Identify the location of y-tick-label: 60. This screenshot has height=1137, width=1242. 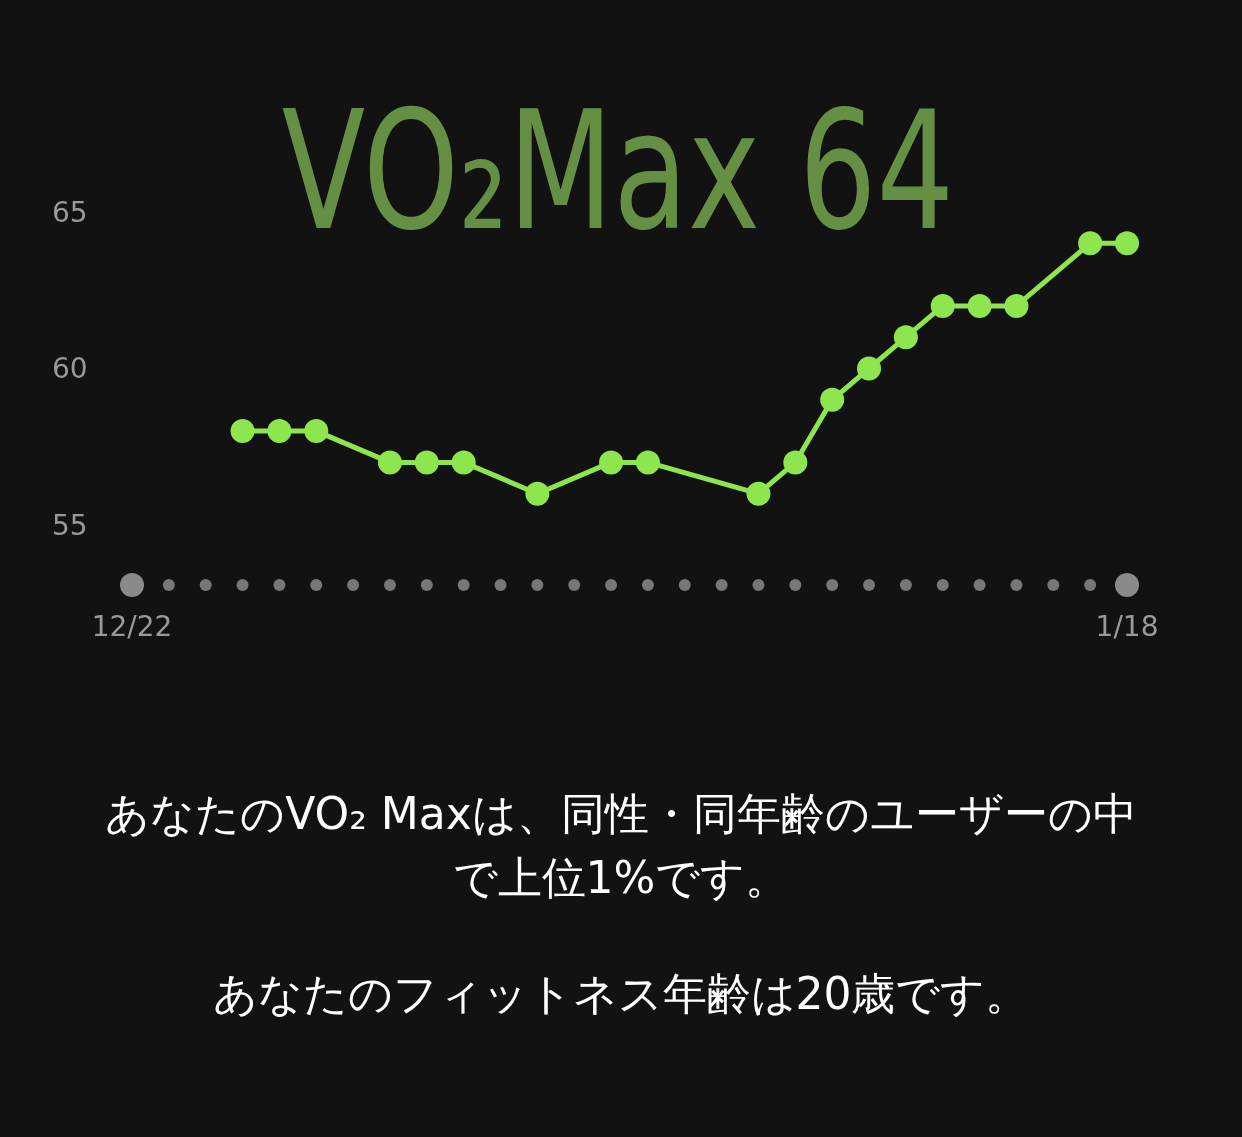
(70, 368).